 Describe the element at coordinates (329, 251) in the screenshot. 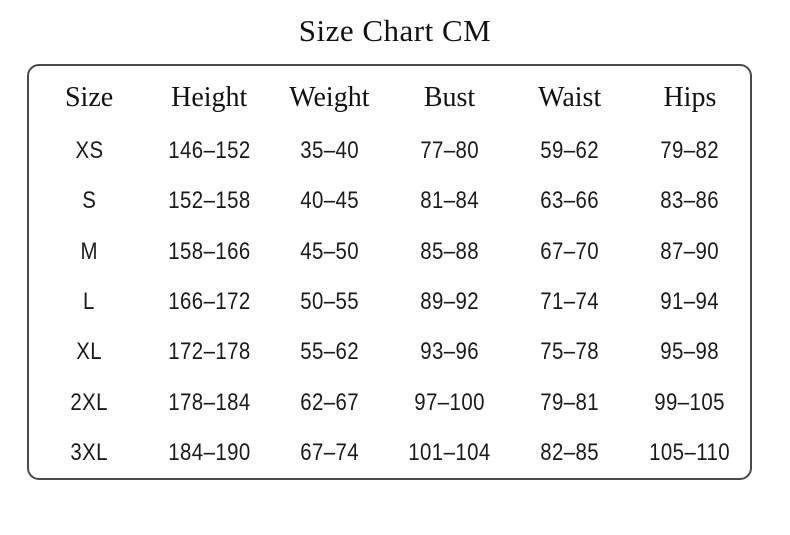

I see `weight-value: 45–50` at that location.